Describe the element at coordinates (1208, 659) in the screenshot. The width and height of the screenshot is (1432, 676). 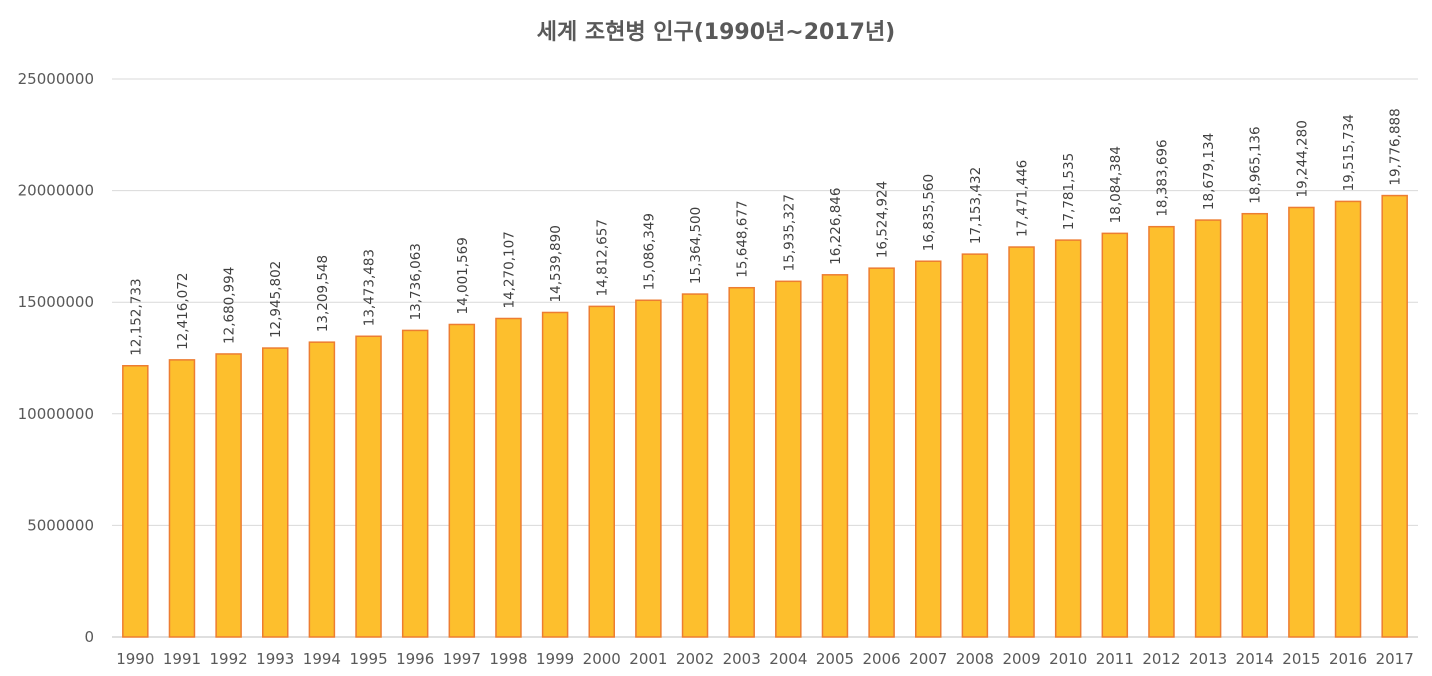
I see `x-tick-label: 2013` at that location.